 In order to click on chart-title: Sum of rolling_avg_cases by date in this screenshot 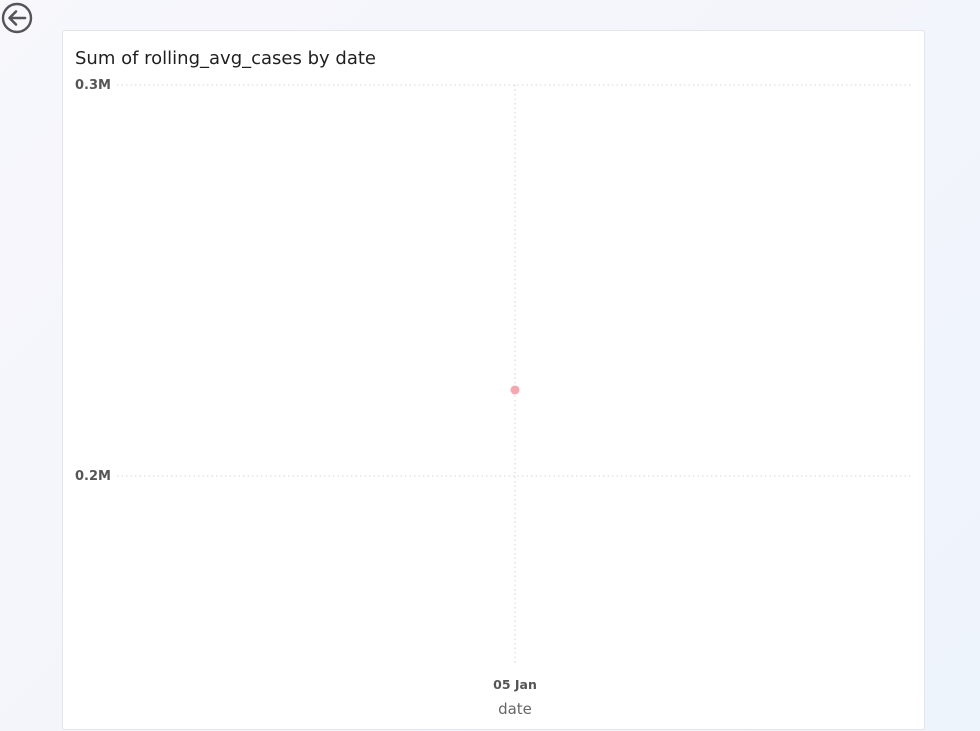, I will do `click(225, 58)`.